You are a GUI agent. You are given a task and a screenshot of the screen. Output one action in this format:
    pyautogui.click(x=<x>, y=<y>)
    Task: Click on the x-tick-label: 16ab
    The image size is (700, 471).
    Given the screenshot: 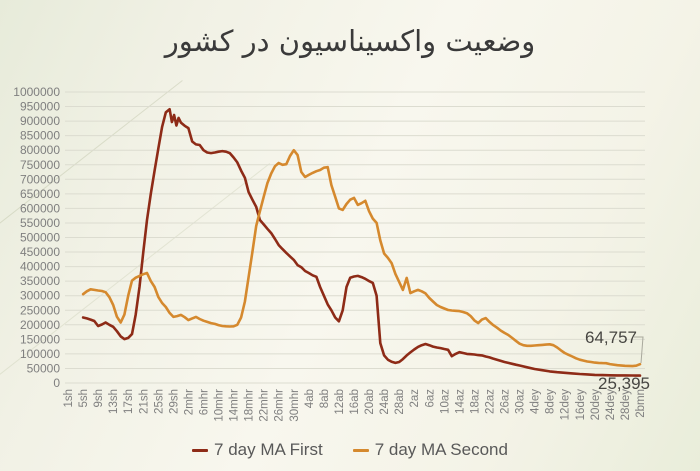 What is the action you would take?
    pyautogui.click(x=355, y=402)
    